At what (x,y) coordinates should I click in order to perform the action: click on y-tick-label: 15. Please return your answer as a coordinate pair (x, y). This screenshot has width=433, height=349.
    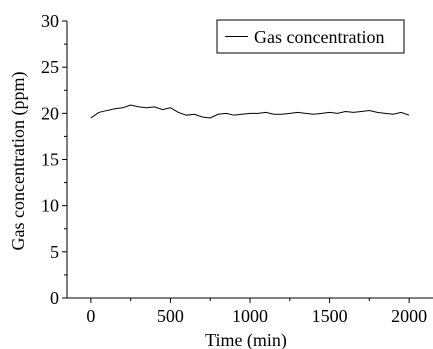
    Looking at the image, I should click on (50, 160).